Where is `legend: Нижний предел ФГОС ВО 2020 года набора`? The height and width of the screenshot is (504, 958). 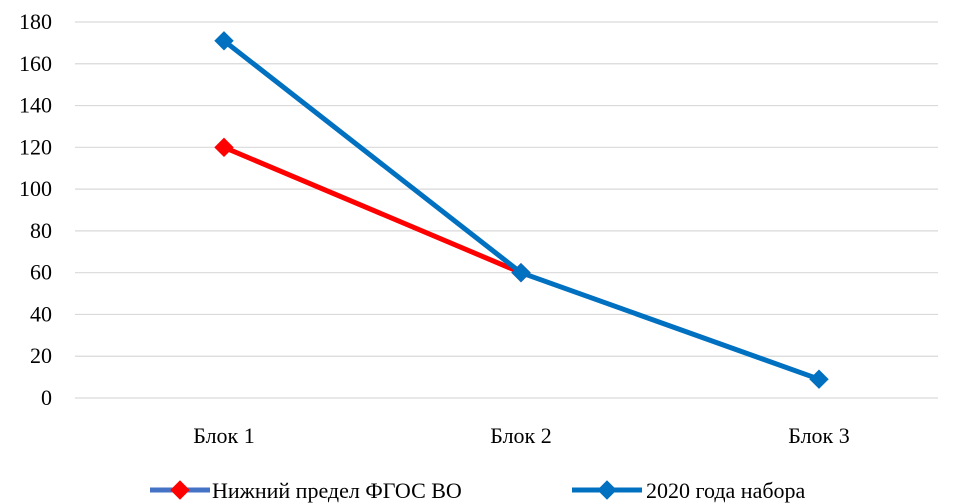
legend: Нижний предел ФГОС ВО 2020 года набора is located at coordinates (478, 490).